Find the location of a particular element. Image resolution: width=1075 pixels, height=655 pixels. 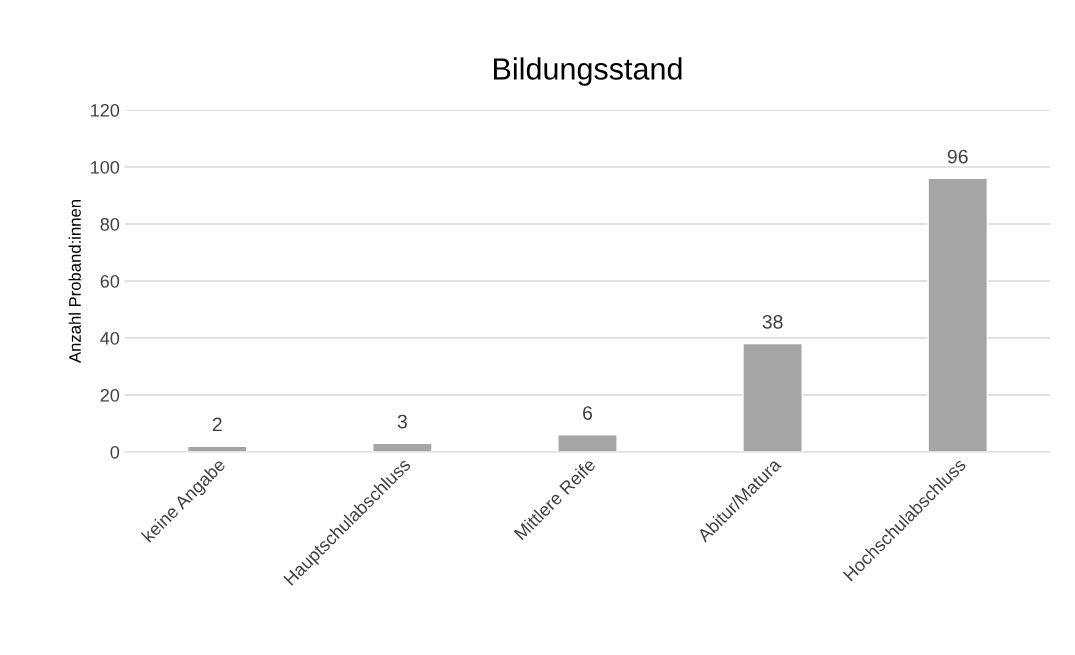

y-tick-label: 0 is located at coordinates (115, 452).